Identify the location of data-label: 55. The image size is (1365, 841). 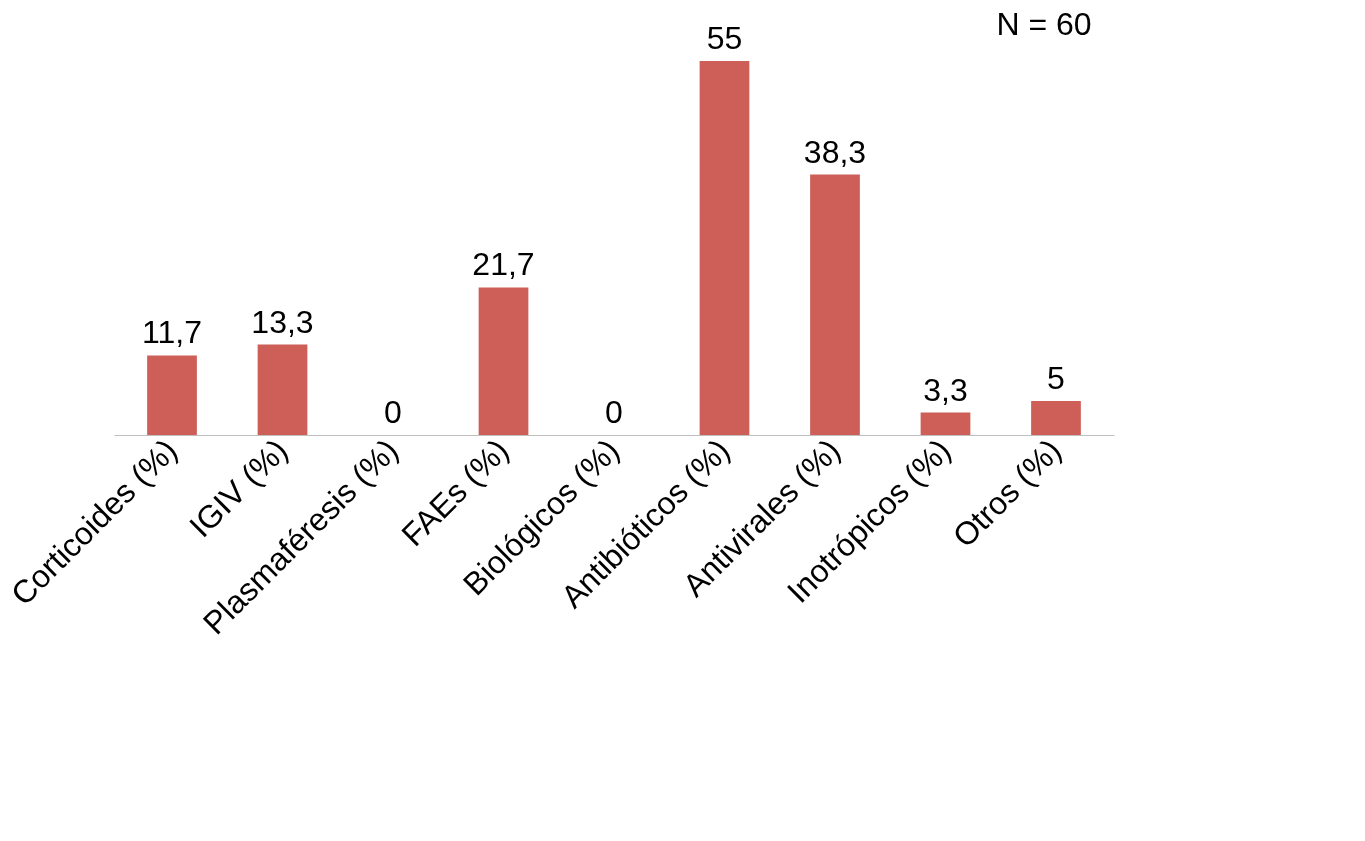
(724, 38).